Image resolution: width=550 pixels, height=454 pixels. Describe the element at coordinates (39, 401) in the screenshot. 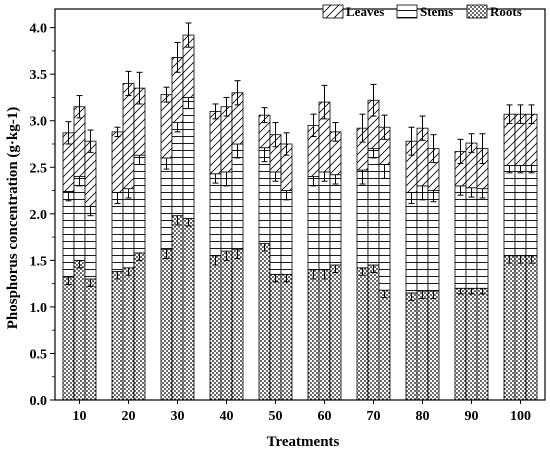

I see `y-tick-label: 0.0` at that location.